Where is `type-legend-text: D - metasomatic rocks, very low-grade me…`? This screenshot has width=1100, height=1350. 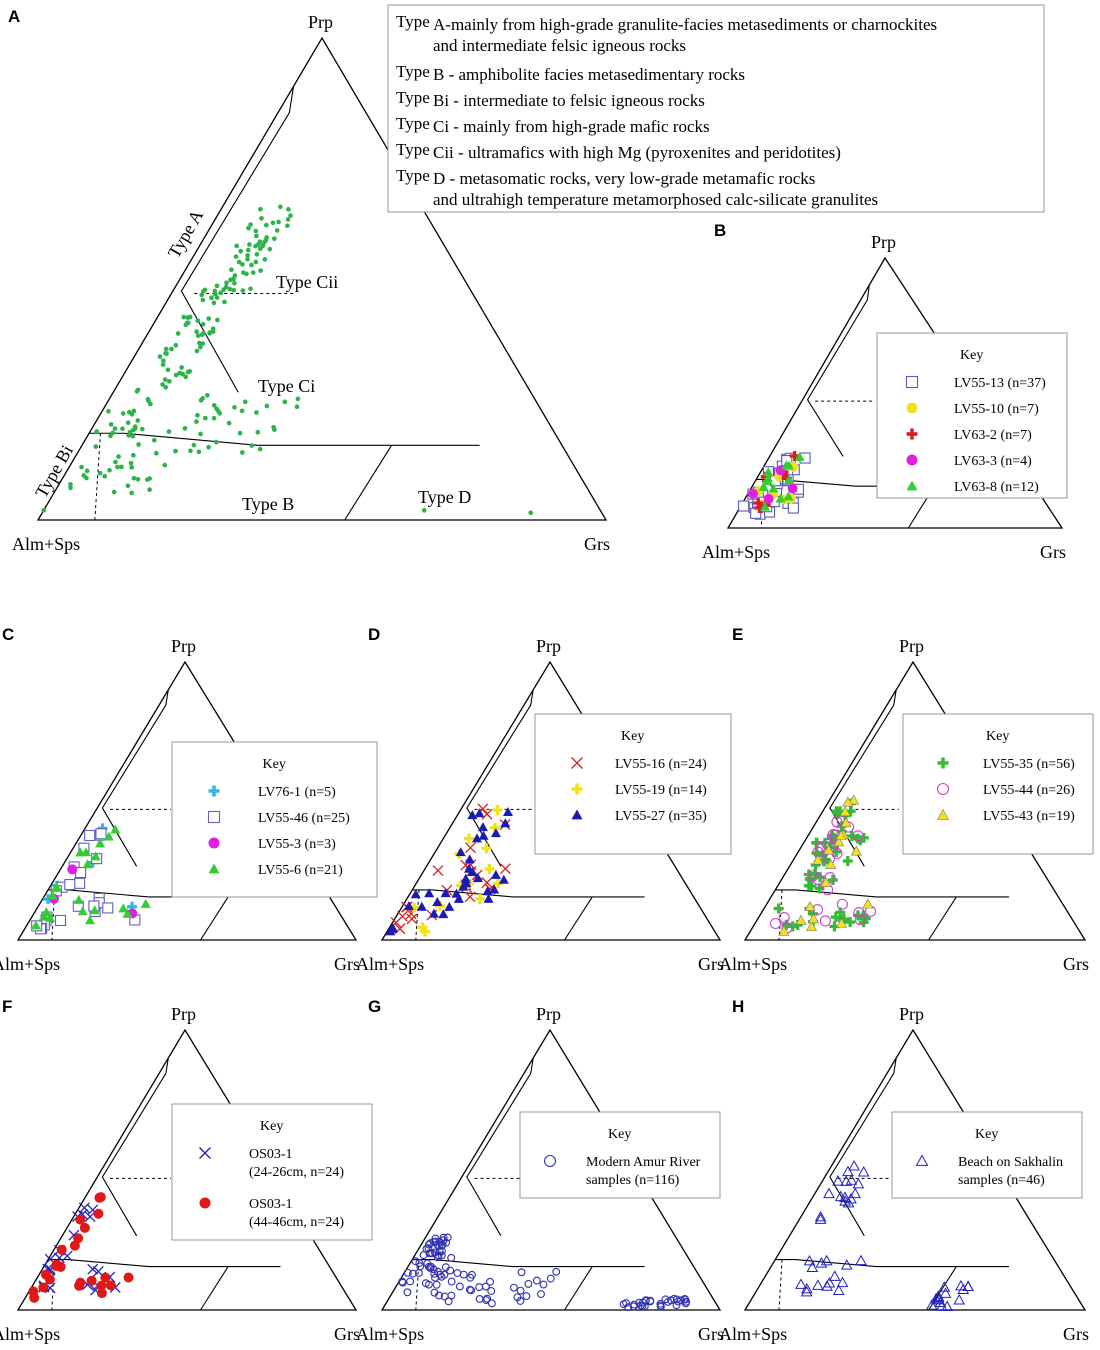 type-legend-text: D - metasomatic rocks, very low-grade me… is located at coordinates (624, 178).